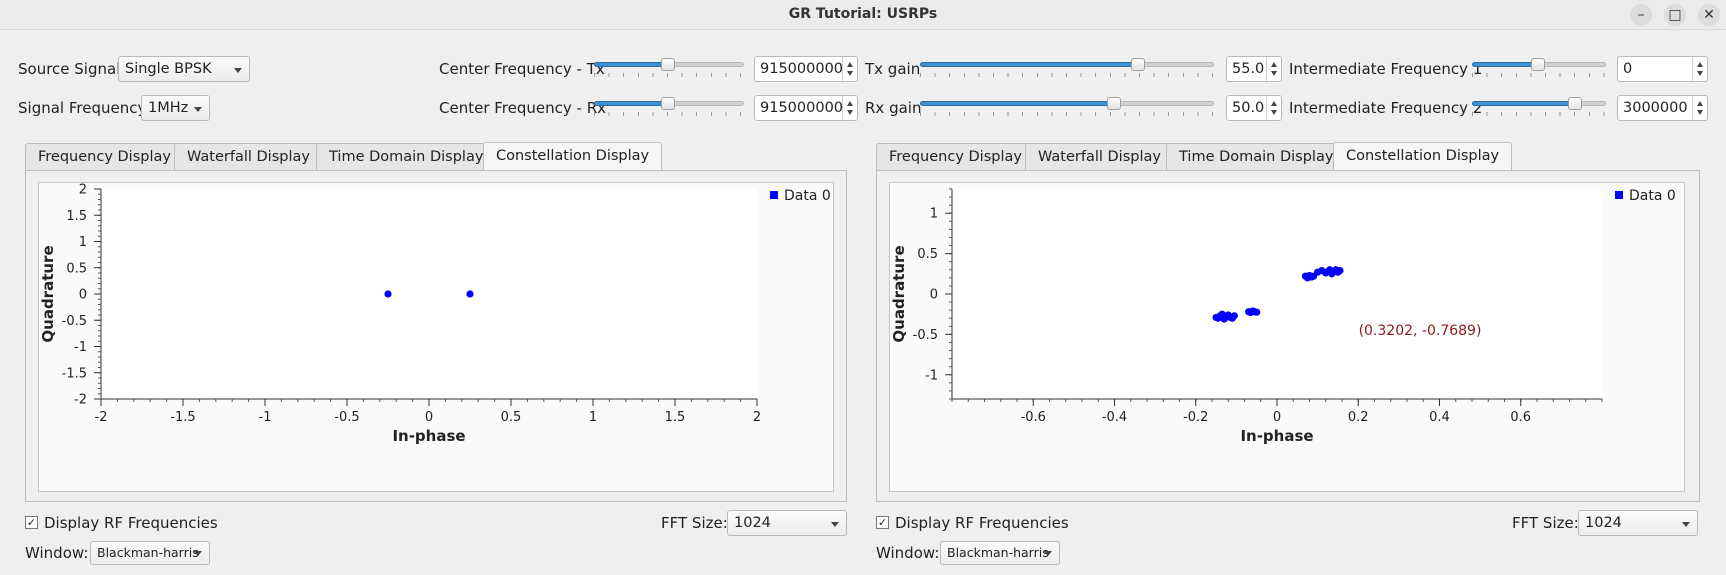  I want to click on y-axis-title: Quadrature, so click(899, 293).